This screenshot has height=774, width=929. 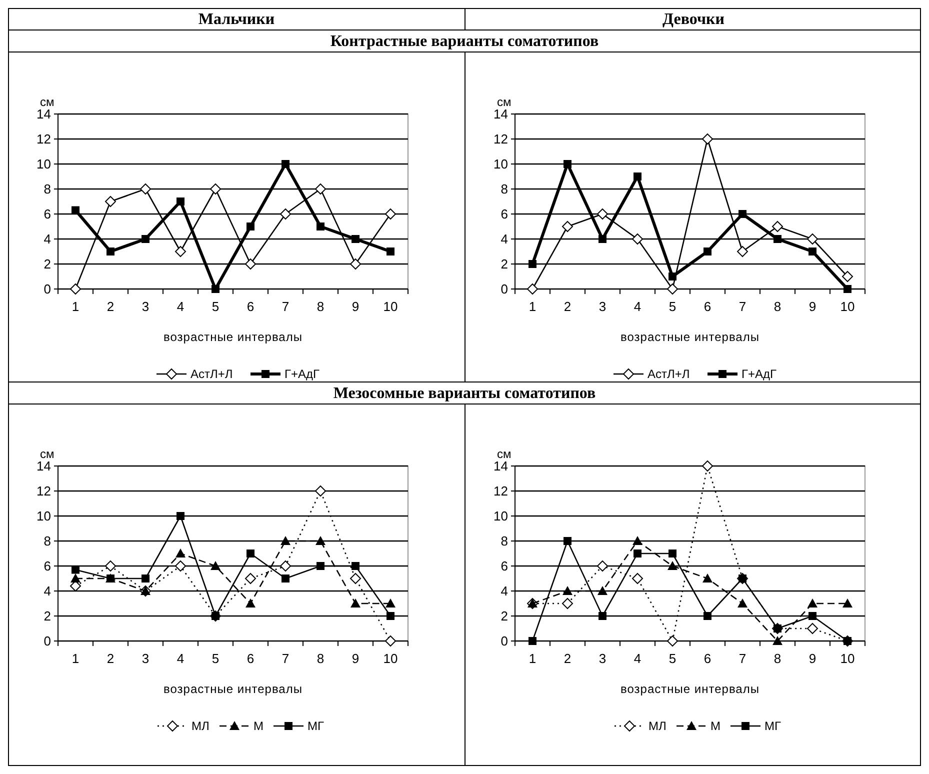 I want to click on x-tick-label: 2, so click(x=110, y=658).